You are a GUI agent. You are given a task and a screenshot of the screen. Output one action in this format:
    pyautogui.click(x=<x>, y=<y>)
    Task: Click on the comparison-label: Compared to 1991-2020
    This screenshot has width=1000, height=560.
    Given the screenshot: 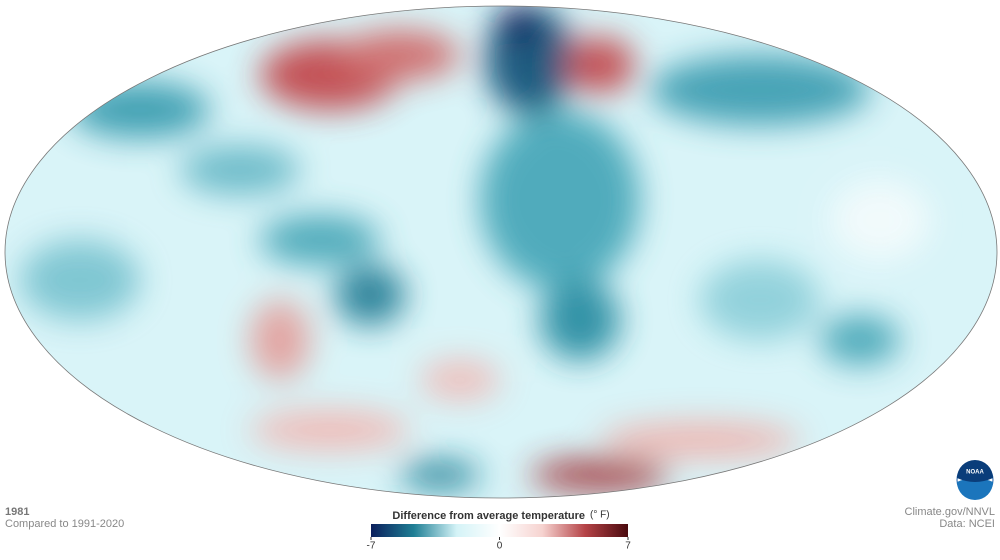 What is the action you would take?
    pyautogui.click(x=64, y=524)
    